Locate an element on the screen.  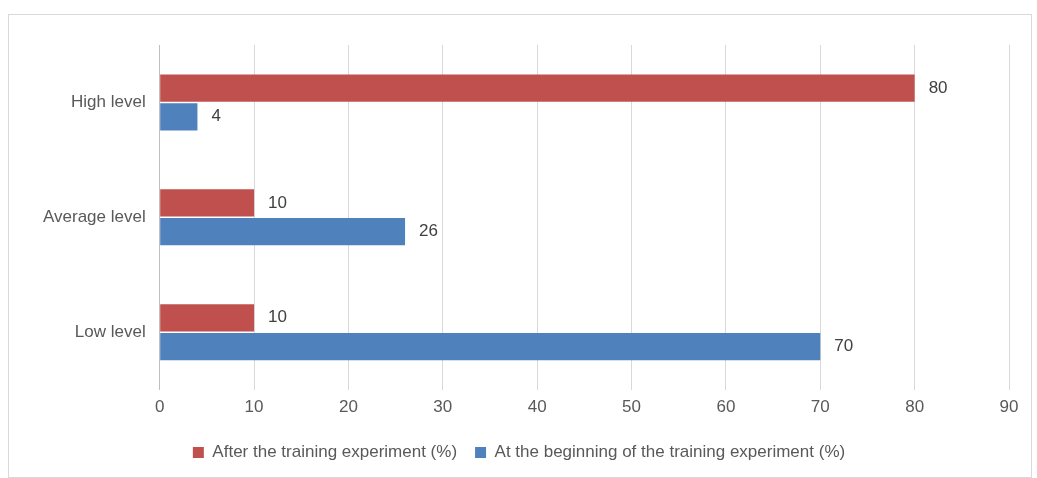
x-tick-label: 70 is located at coordinates (820, 407).